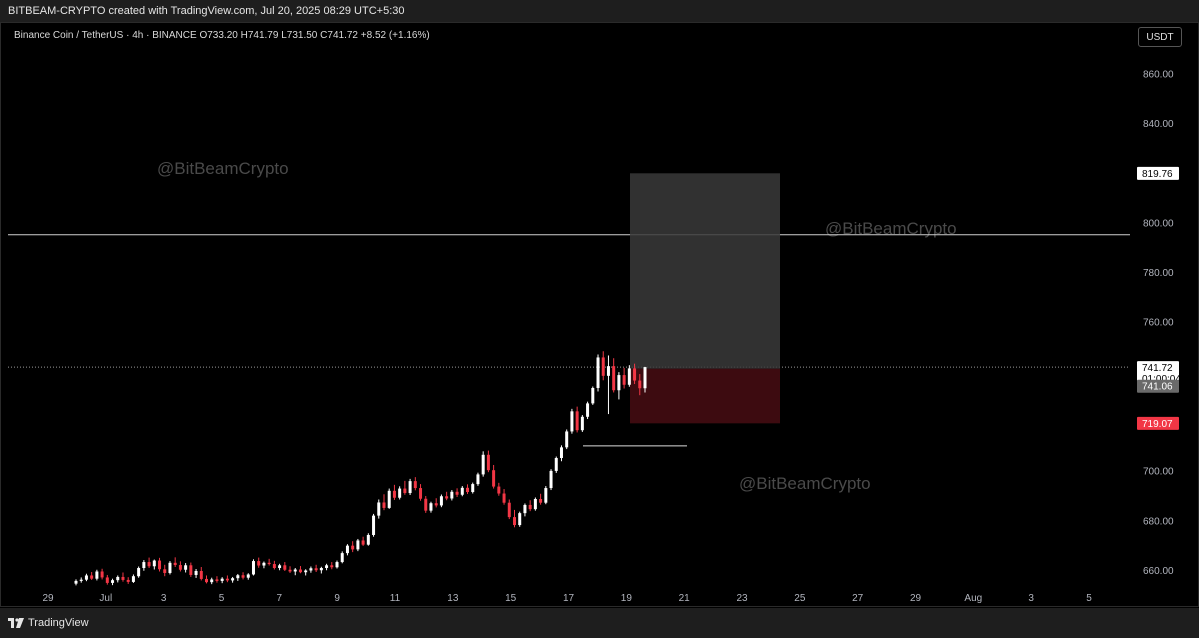 The image size is (1199, 638). Describe the element at coordinates (705, 271) in the screenshot. I see `target-zone` at that location.